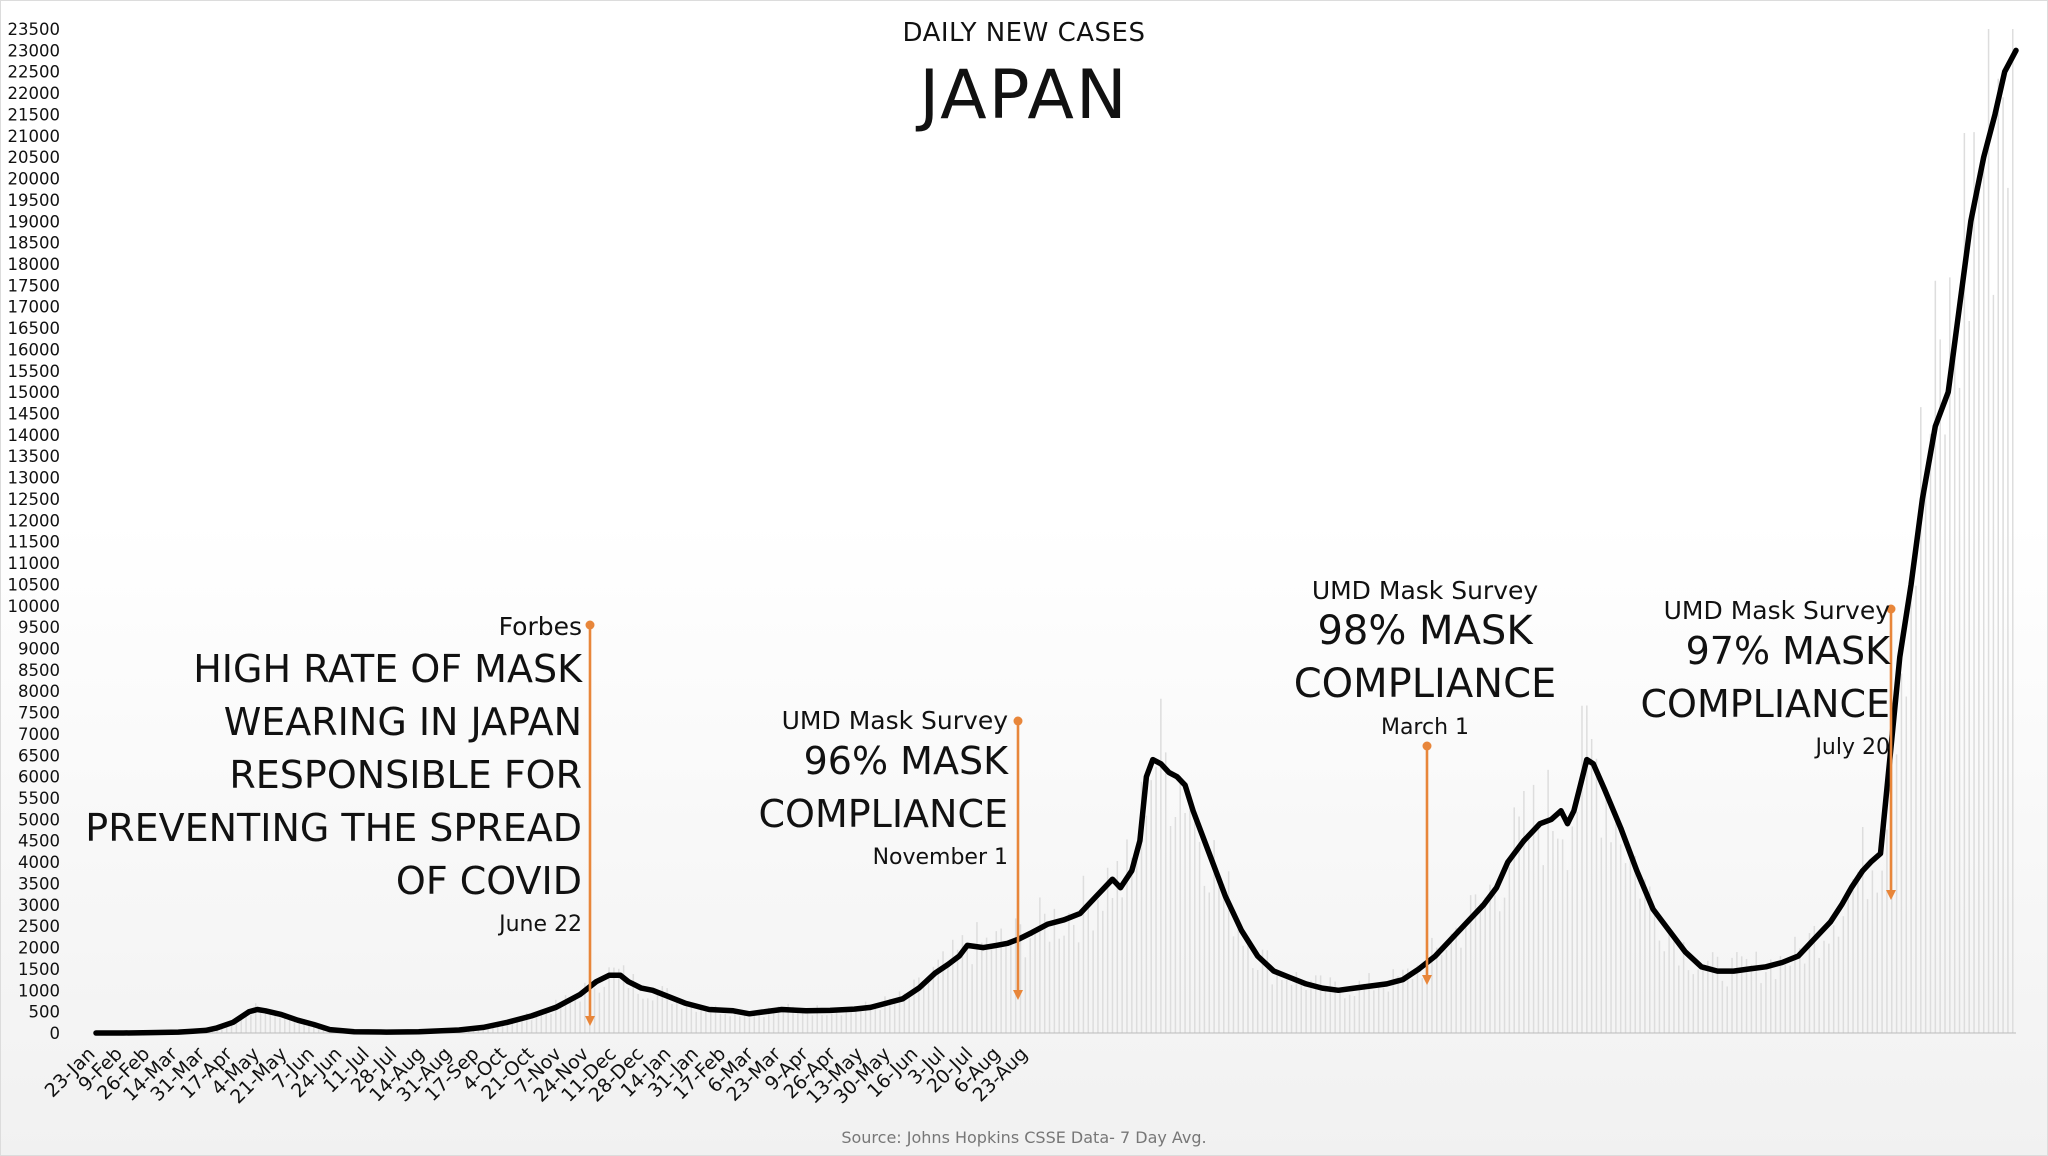  What do you see at coordinates (39, 755) in the screenshot?
I see `y-tick-label: 6500` at bounding box center [39, 755].